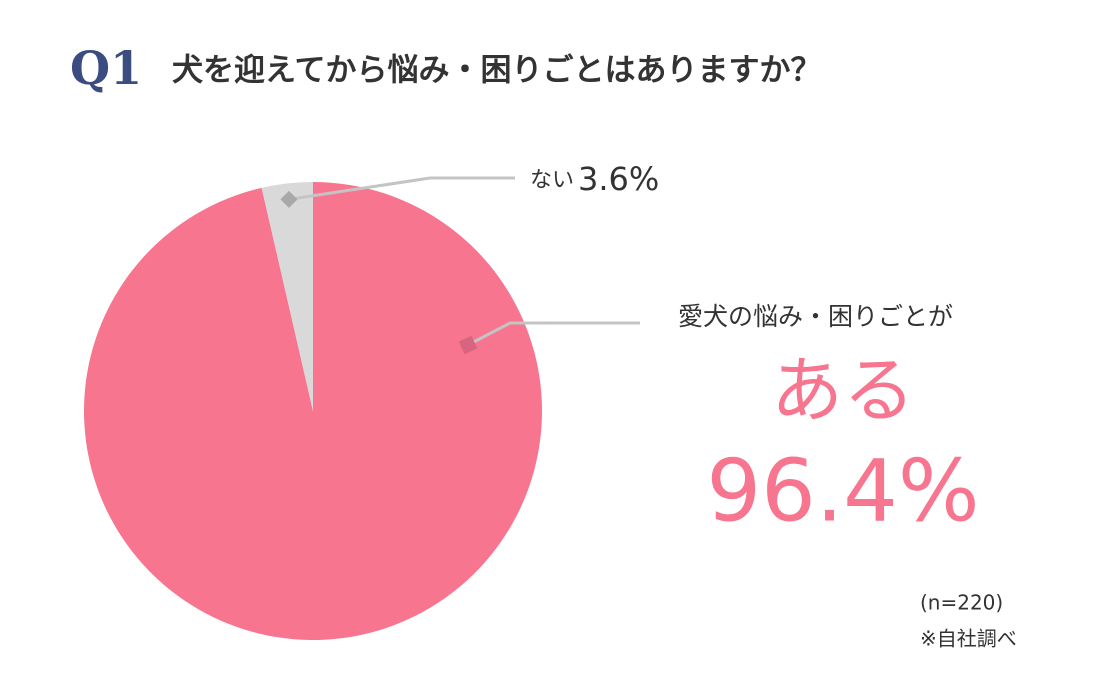 The width and height of the screenshot is (1094, 692). What do you see at coordinates (287, 296) in the screenshot?
I see `pie-slice` at bounding box center [287, 296].